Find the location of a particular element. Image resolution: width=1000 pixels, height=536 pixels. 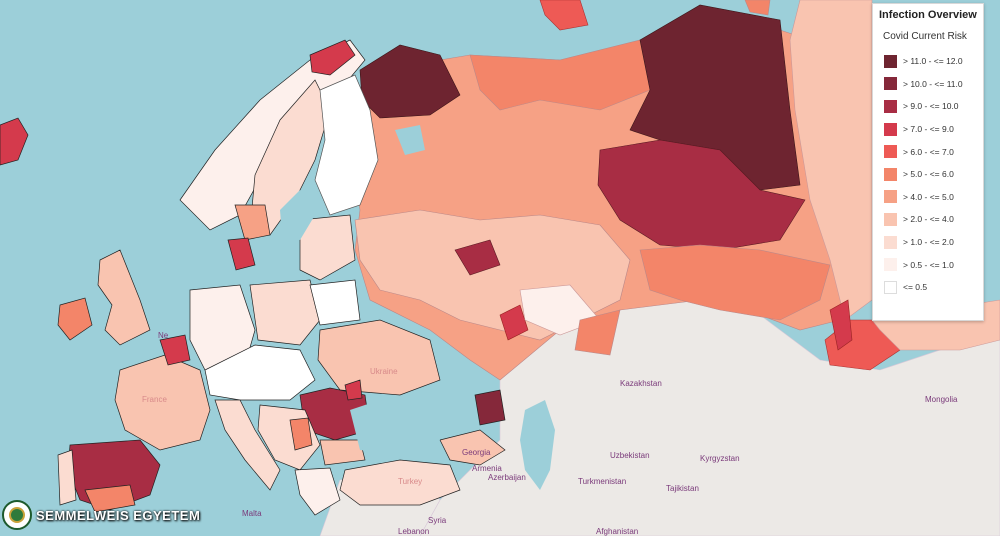

label-ukraine: Ukraine is located at coordinates (384, 371).